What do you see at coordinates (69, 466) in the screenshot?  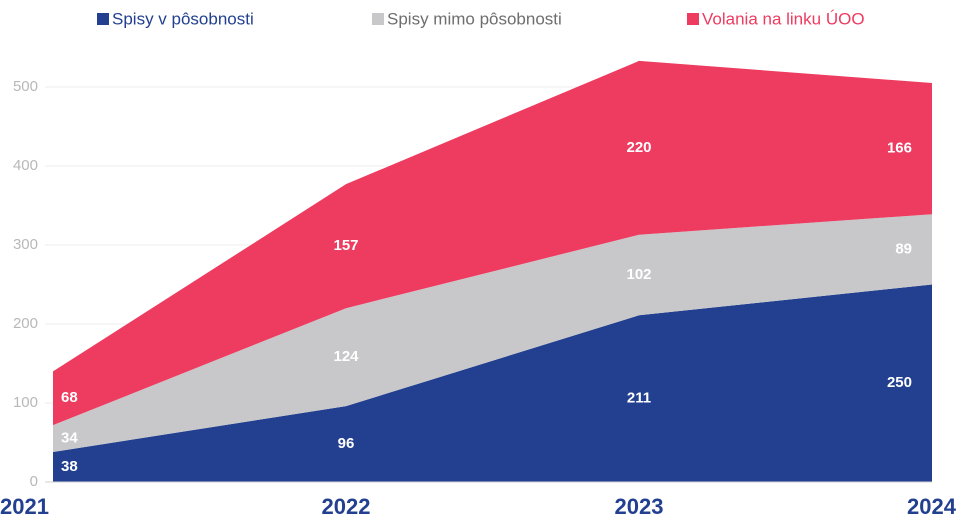 I see `data-label: 38` at bounding box center [69, 466].